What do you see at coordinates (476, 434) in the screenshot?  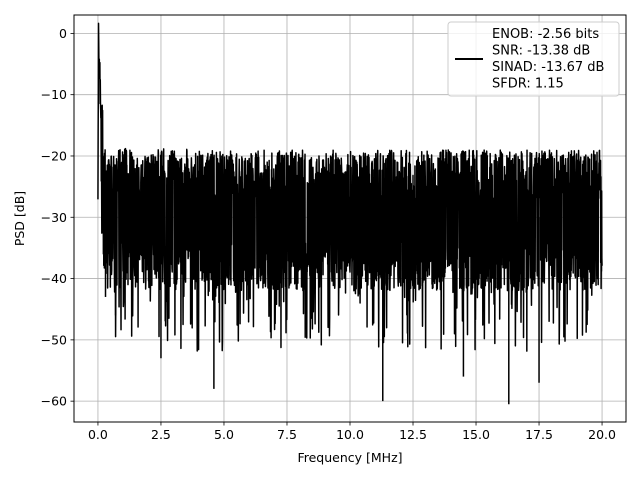 I see `x-tick-label: 15.0` at bounding box center [476, 434].